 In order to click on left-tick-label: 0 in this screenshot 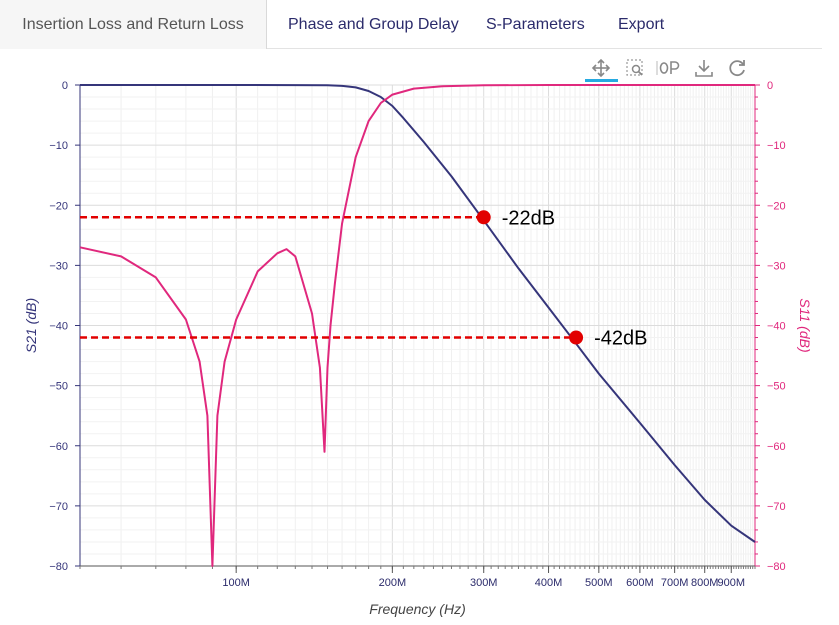, I will do `click(65, 86)`.